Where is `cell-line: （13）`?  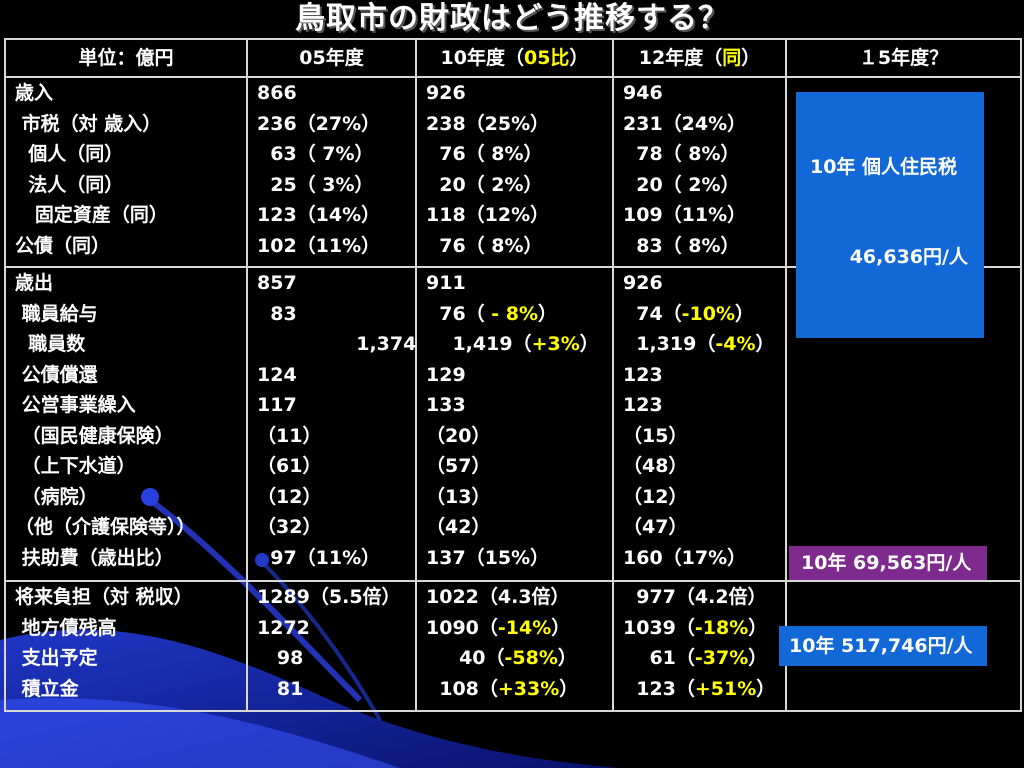
cell-line: （13） is located at coordinates (458, 496).